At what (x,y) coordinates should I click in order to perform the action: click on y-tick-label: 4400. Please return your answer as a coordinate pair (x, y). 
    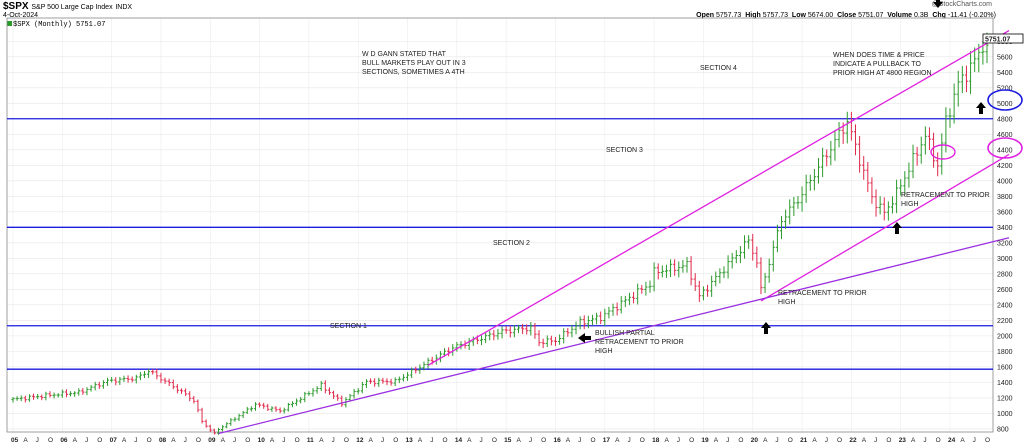
    Looking at the image, I should click on (1005, 150).